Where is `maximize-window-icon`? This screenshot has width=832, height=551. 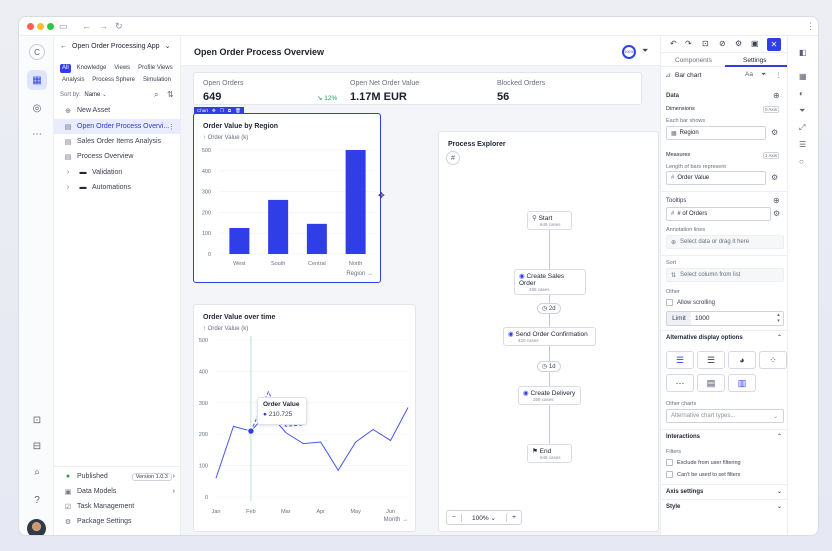 maximize-window-icon is located at coordinates (50, 26).